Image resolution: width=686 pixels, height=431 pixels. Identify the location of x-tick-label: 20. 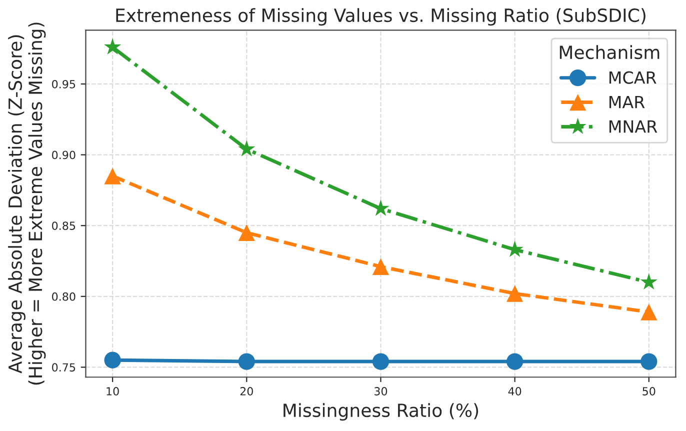
(246, 391).